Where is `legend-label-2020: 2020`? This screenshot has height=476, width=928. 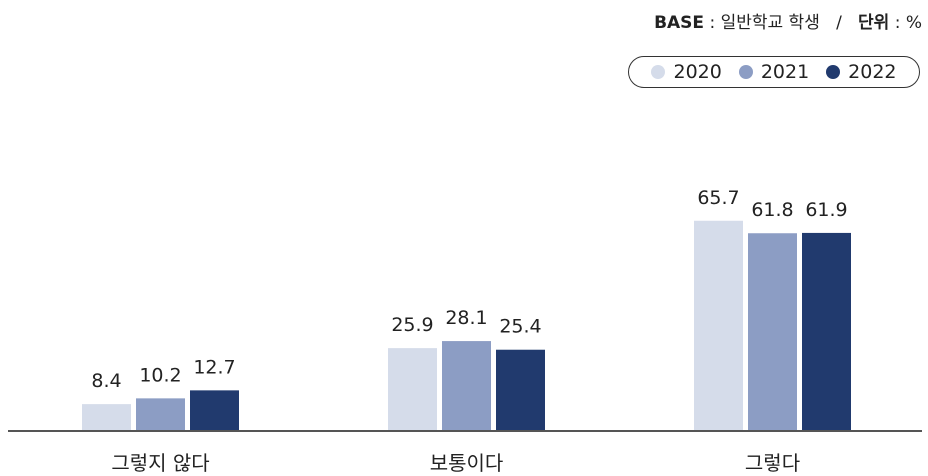
legend-label-2020: 2020 is located at coordinates (697, 72).